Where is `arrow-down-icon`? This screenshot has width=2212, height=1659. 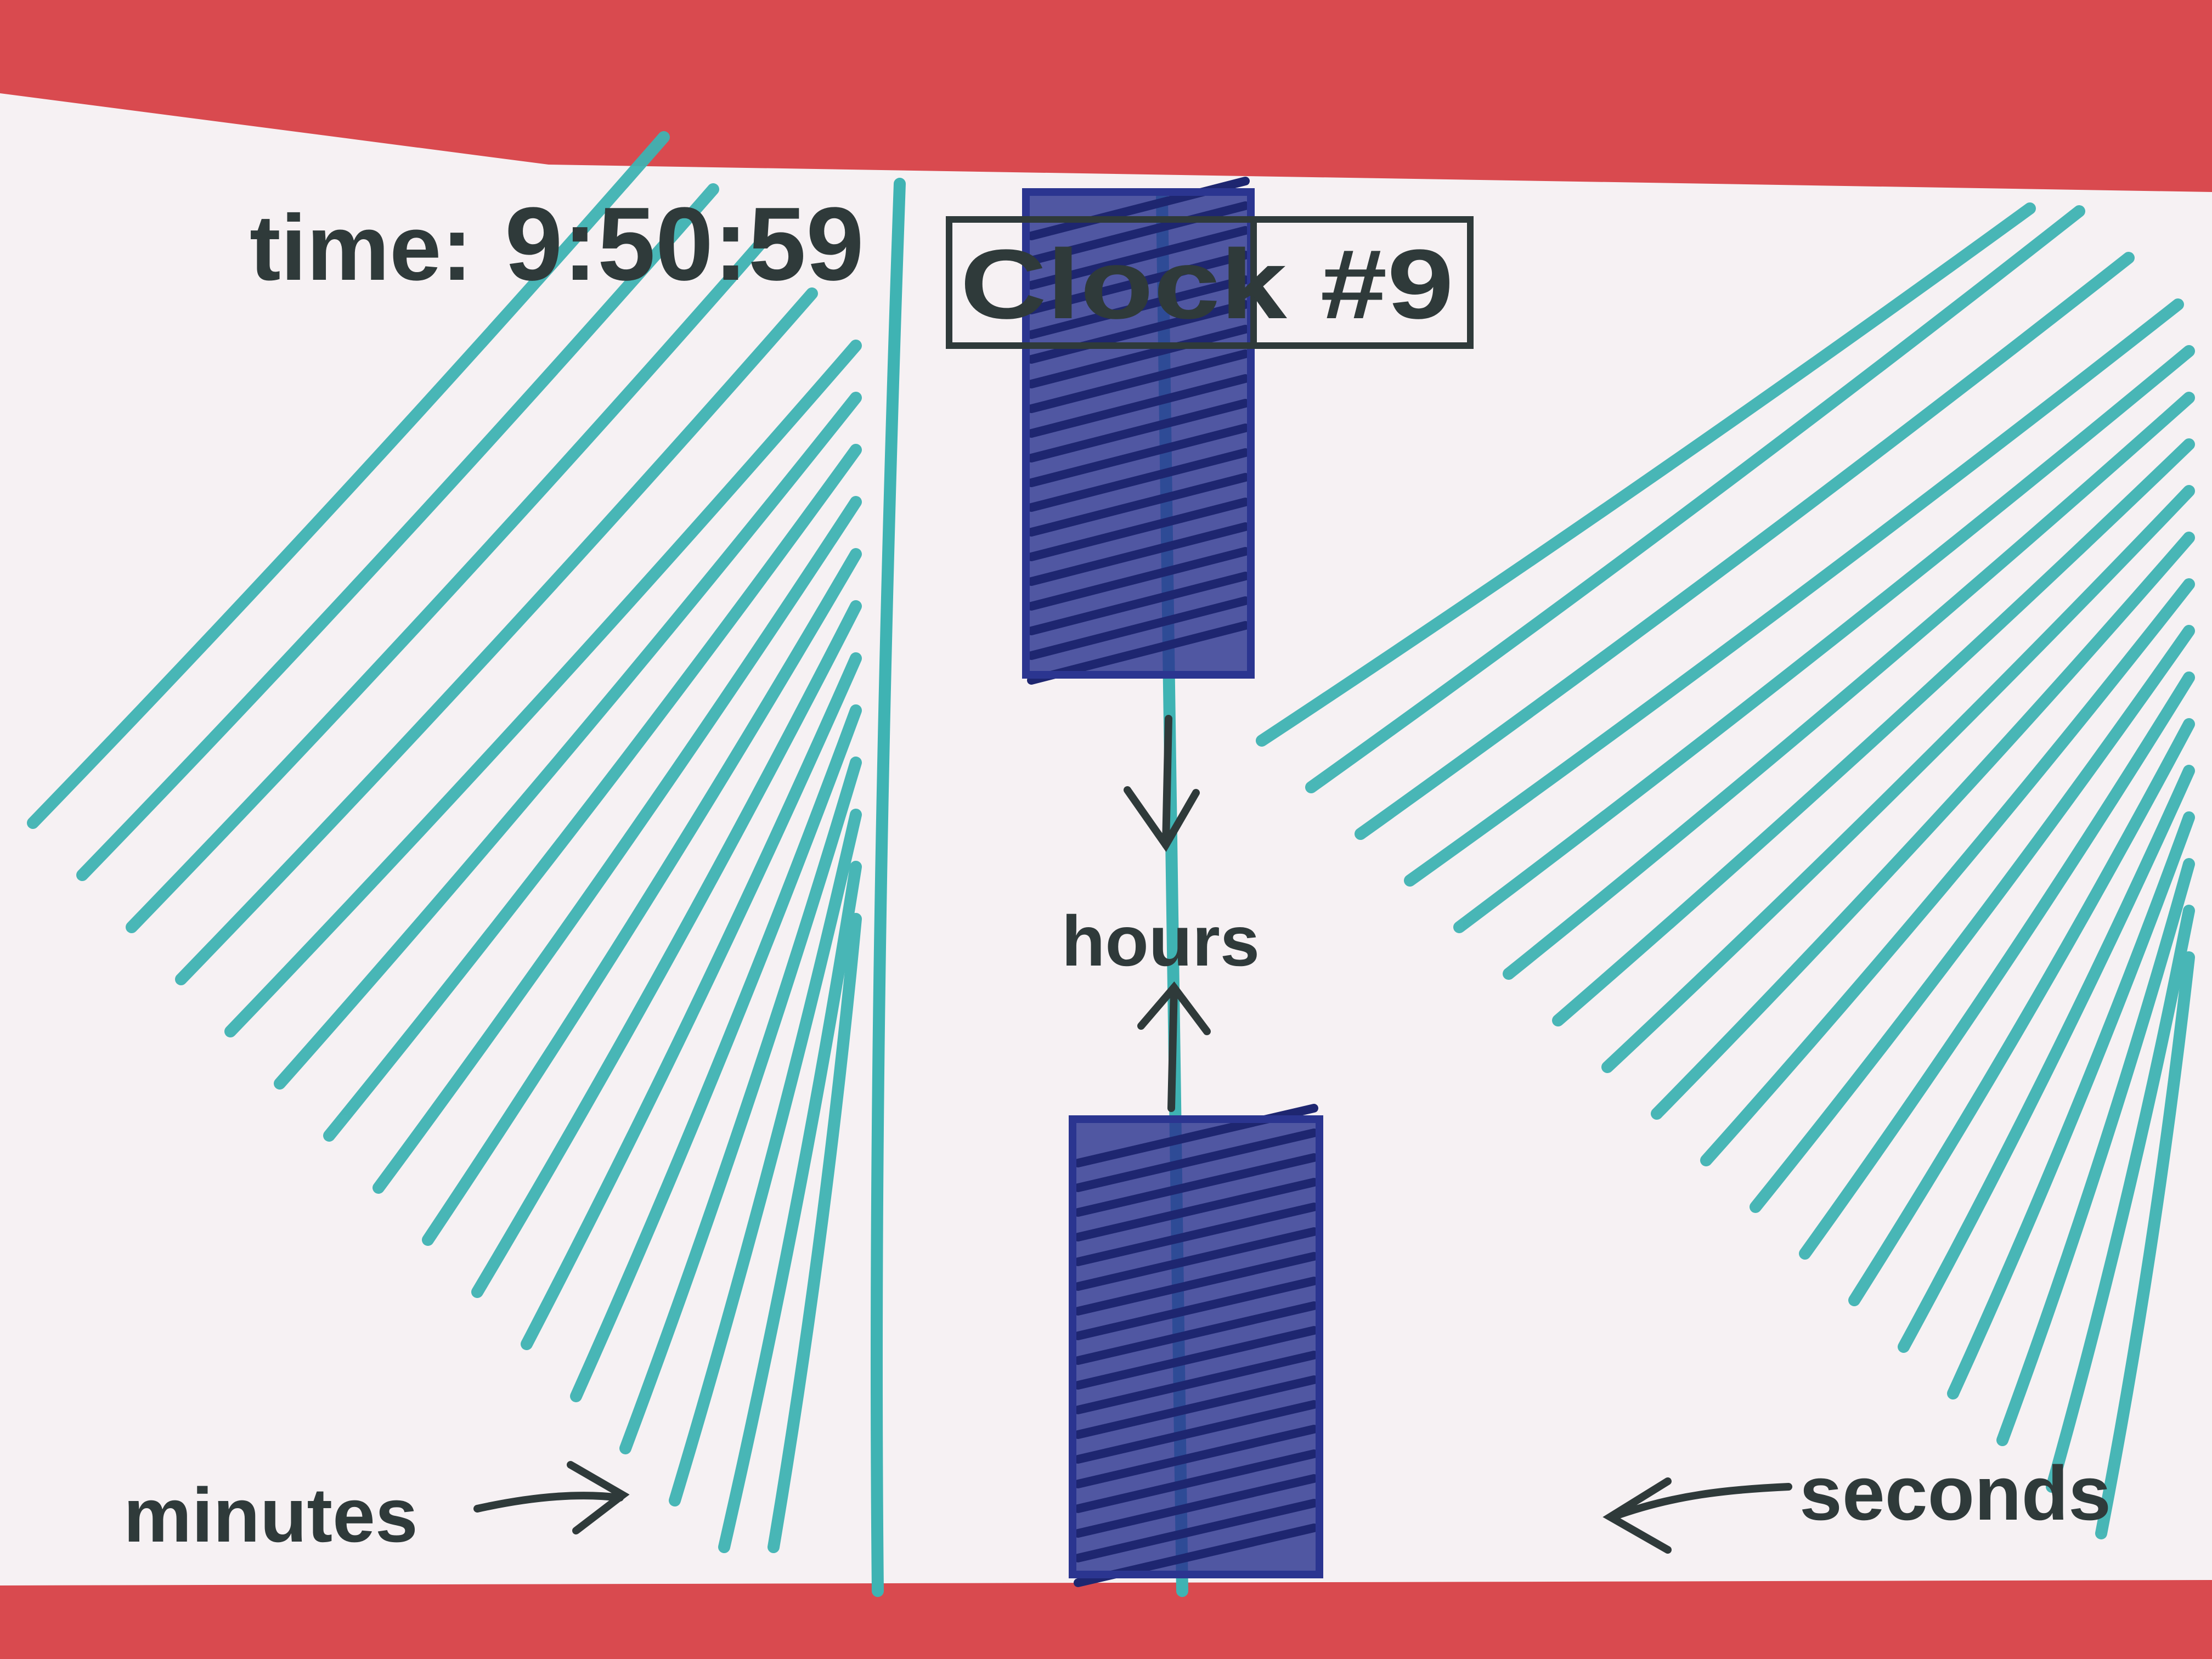
arrow-down-icon is located at coordinates (1162, 784).